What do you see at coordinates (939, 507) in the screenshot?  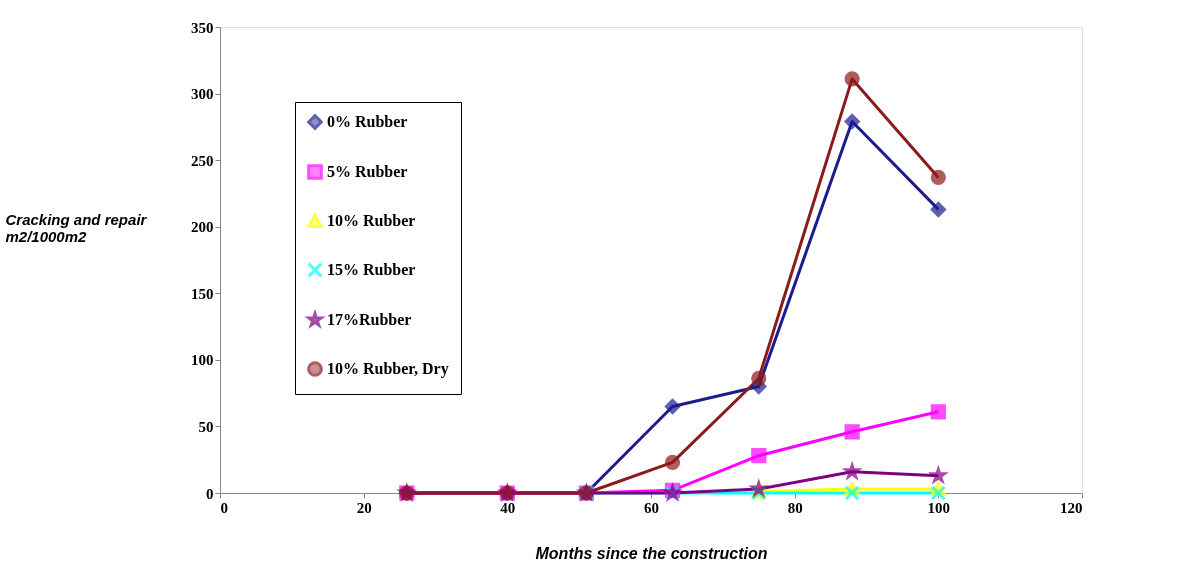 I see `x-tick-label: 100` at bounding box center [939, 507].